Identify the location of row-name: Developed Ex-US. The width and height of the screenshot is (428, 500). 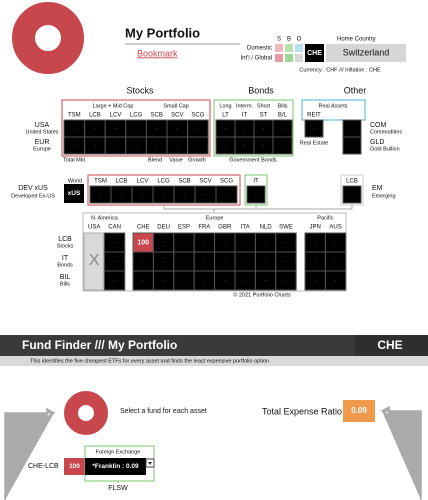
(33, 196).